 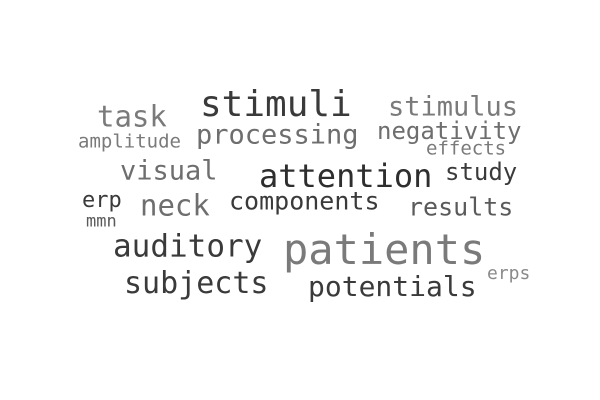 I want to click on word-neck: neck, so click(x=175, y=205).